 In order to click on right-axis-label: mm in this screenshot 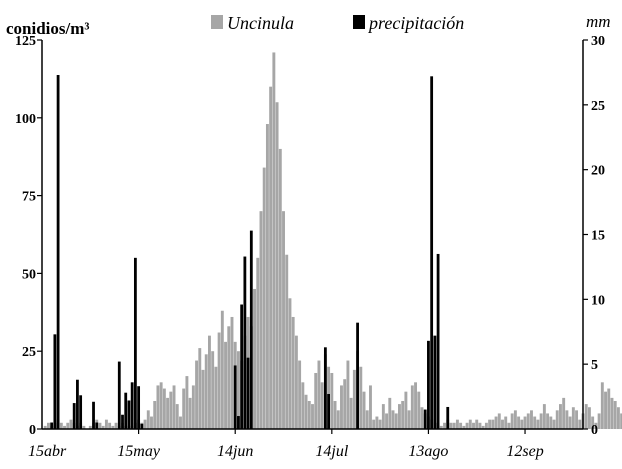, I will do `click(598, 21)`.